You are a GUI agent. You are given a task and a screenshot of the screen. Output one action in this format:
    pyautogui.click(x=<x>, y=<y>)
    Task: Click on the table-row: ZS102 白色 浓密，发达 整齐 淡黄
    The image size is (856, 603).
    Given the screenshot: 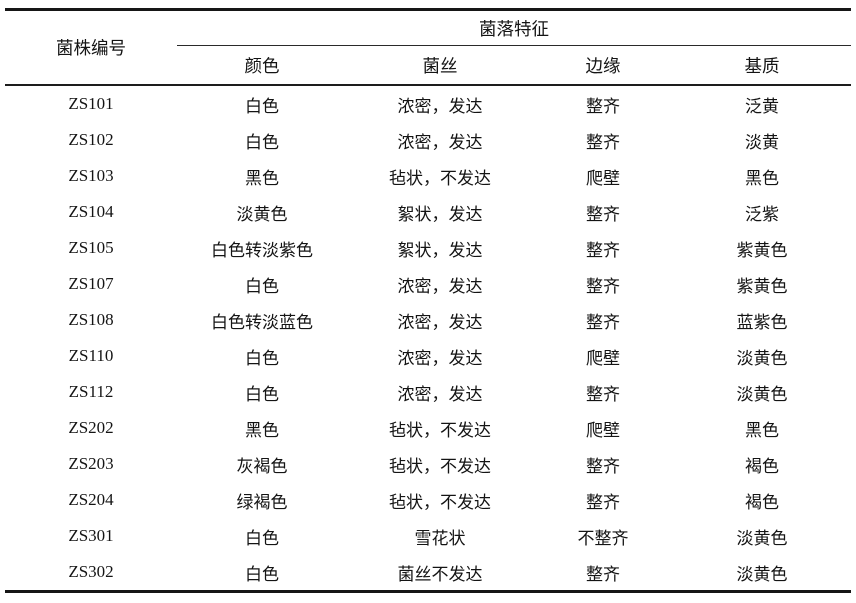 What is the action you would take?
    pyautogui.click(x=428, y=140)
    